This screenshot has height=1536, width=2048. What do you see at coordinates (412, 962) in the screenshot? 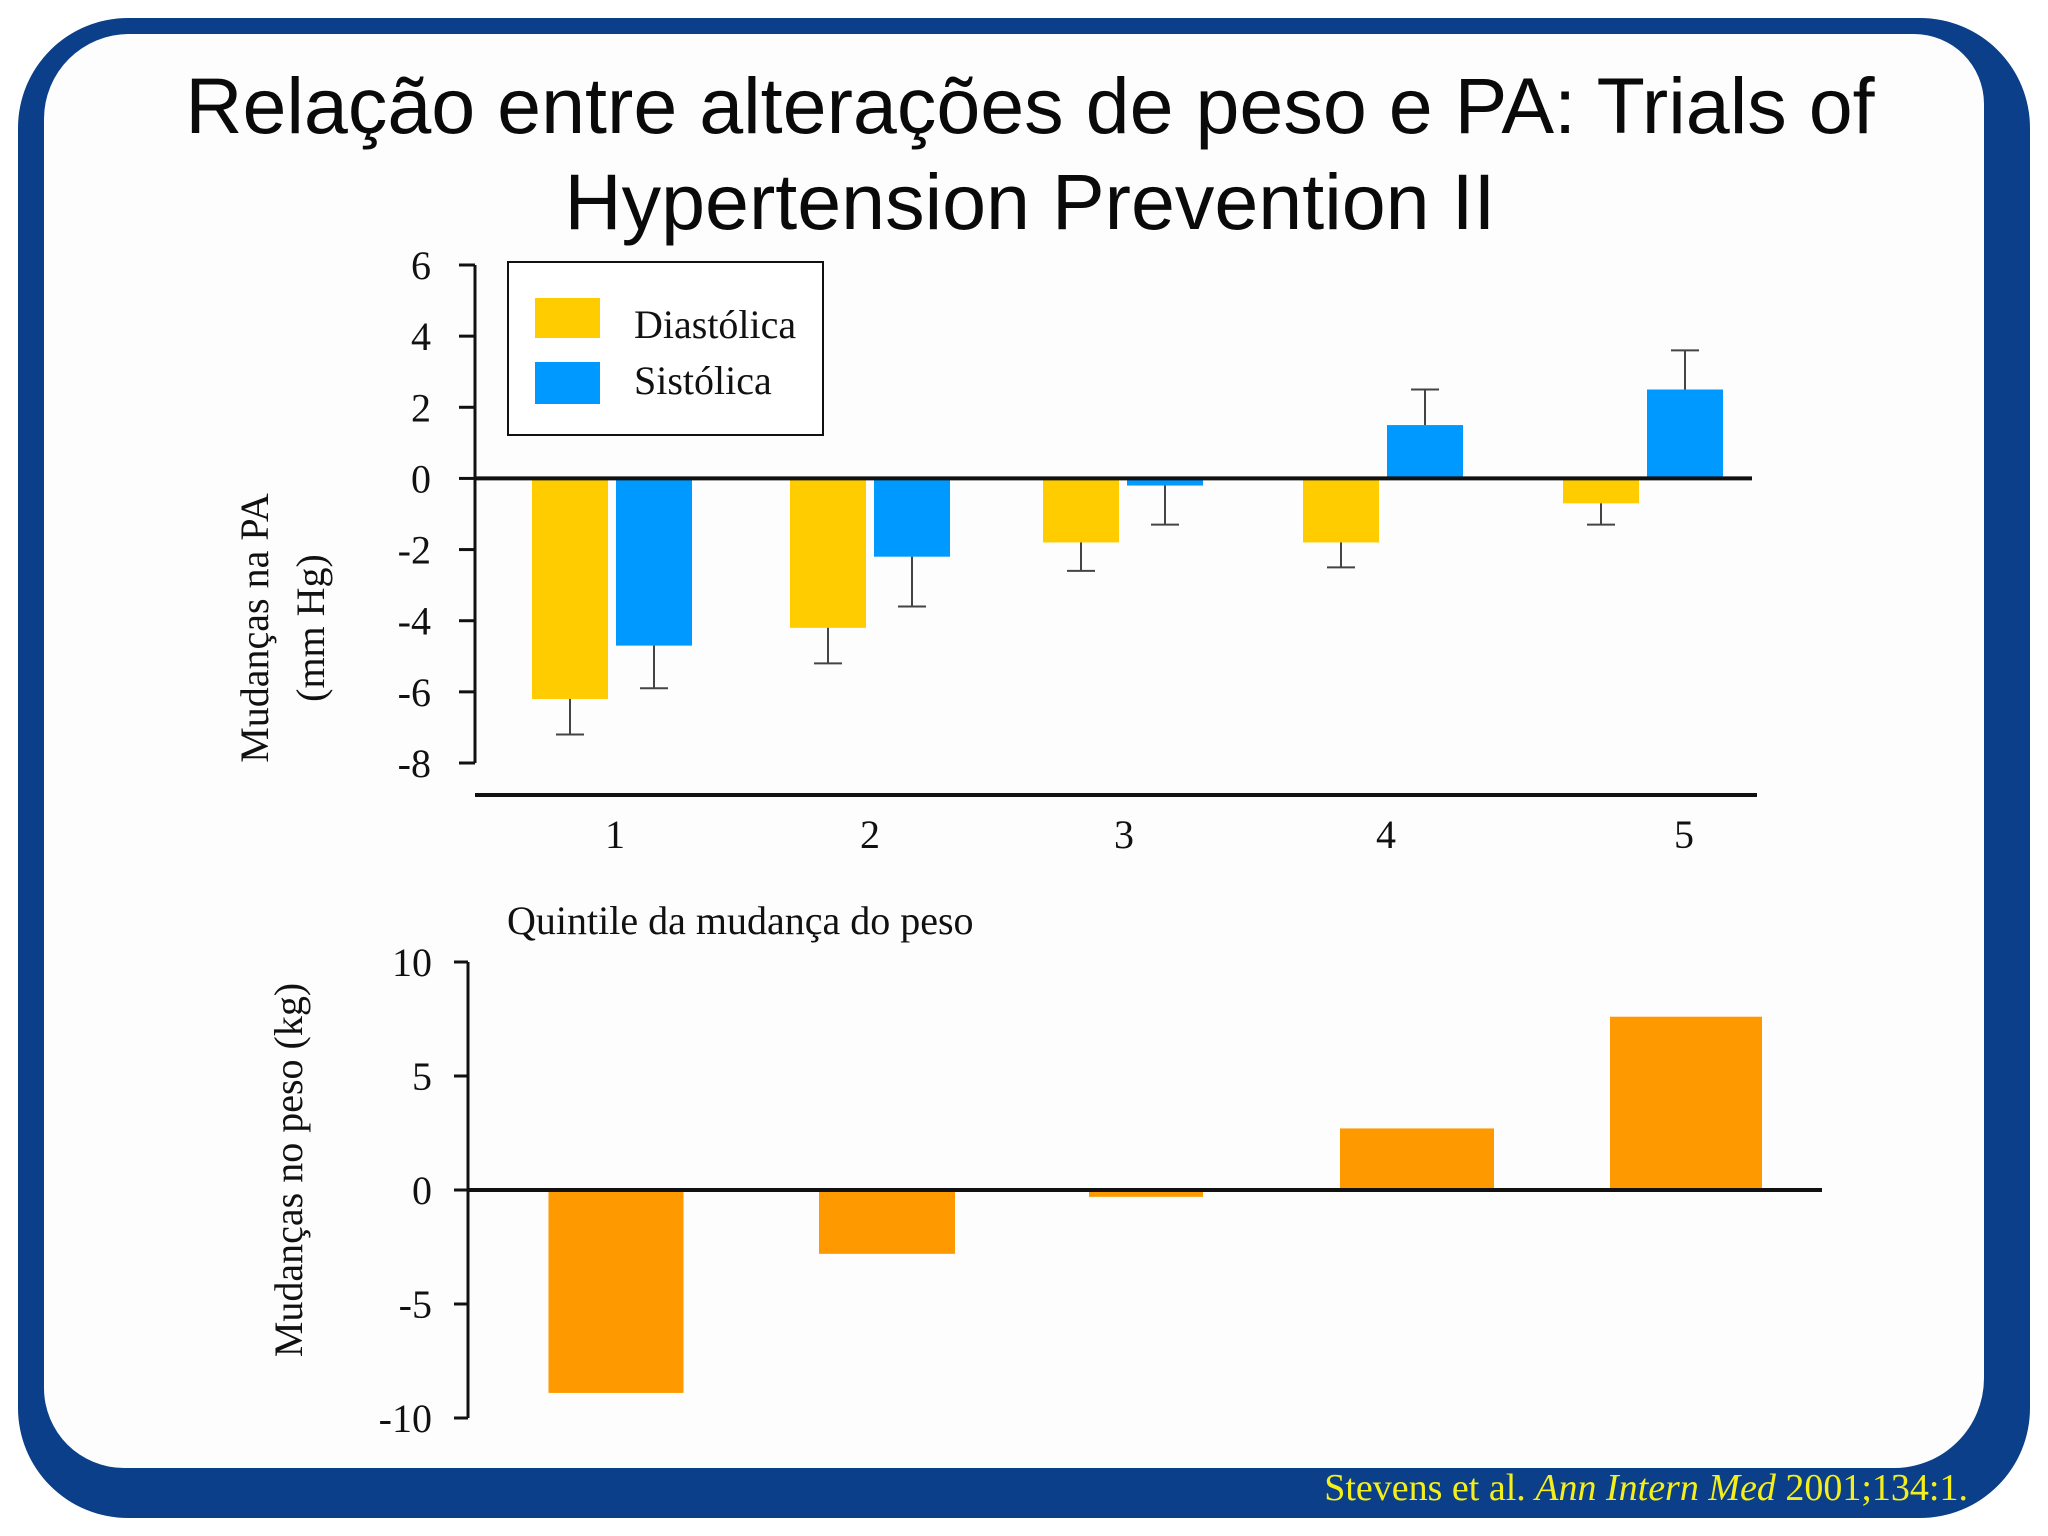
I see `y-tick-label: 10` at bounding box center [412, 962].